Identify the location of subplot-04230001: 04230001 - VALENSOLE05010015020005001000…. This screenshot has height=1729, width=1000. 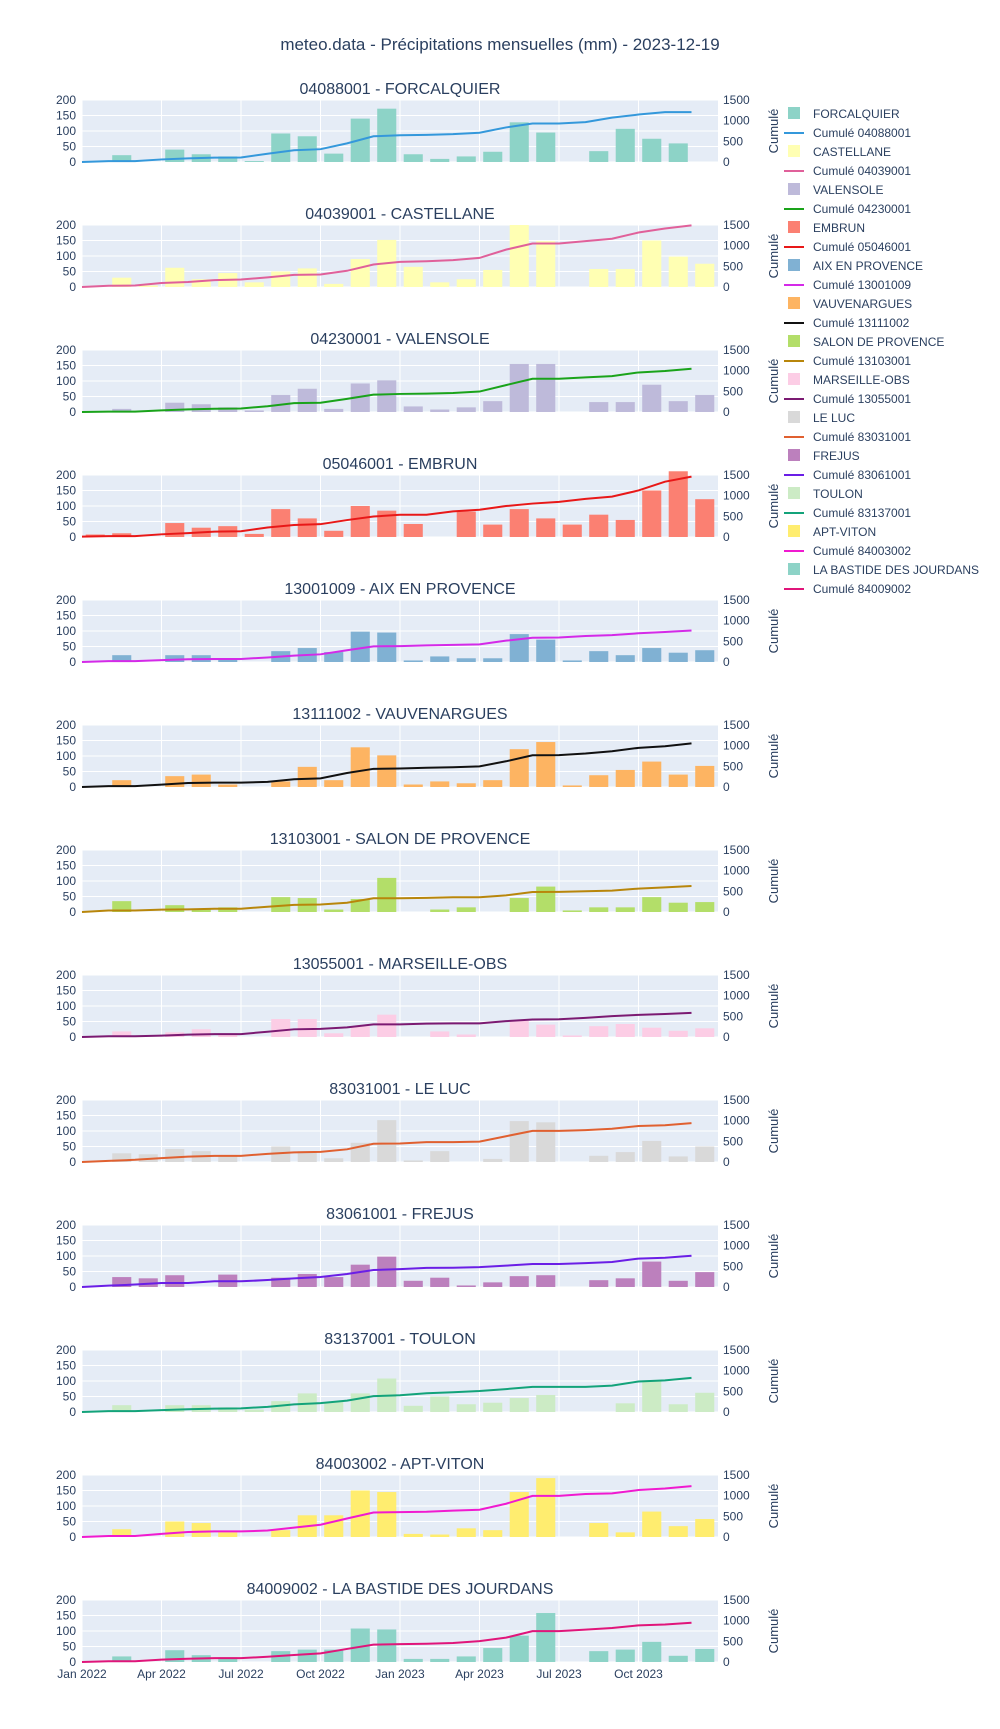
(418, 375).